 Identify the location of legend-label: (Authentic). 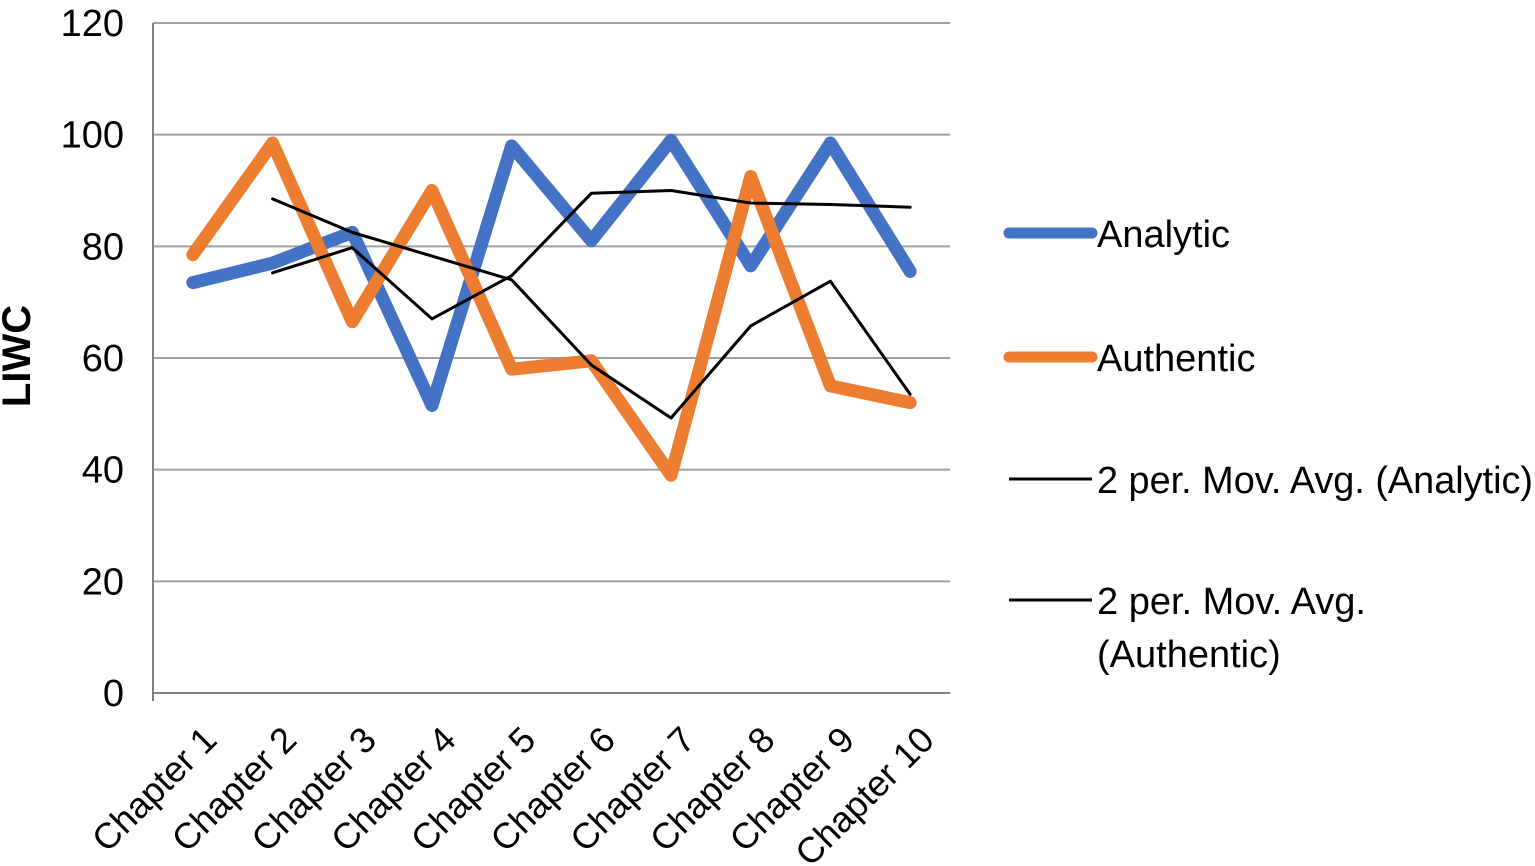
(1189, 655).